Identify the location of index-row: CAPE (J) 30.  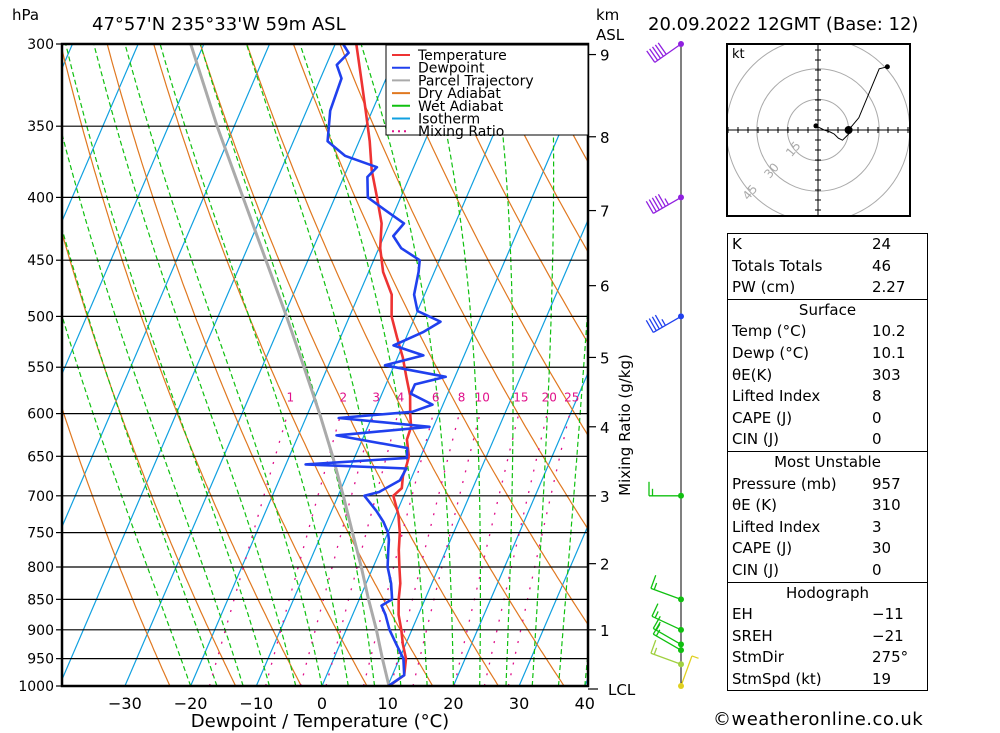
(827, 549).